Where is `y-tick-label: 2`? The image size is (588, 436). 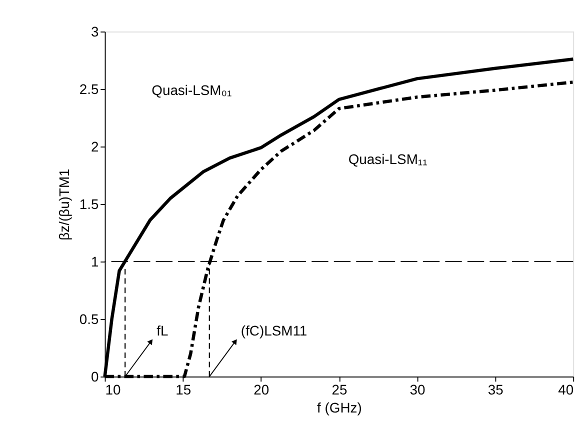
y-tick-label: 2 is located at coordinates (95, 146).